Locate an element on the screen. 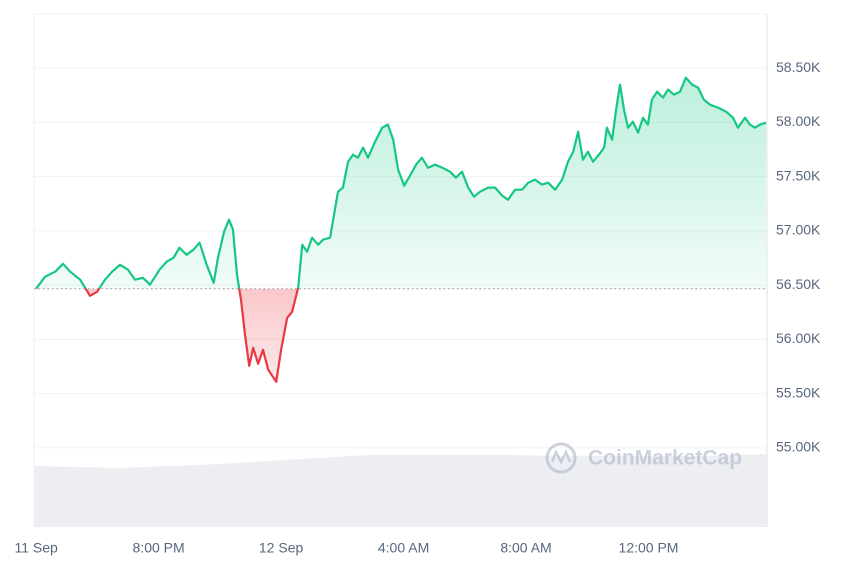 This screenshot has height=578, width=860. x-tick-label: 12 Sep is located at coordinates (281, 548).